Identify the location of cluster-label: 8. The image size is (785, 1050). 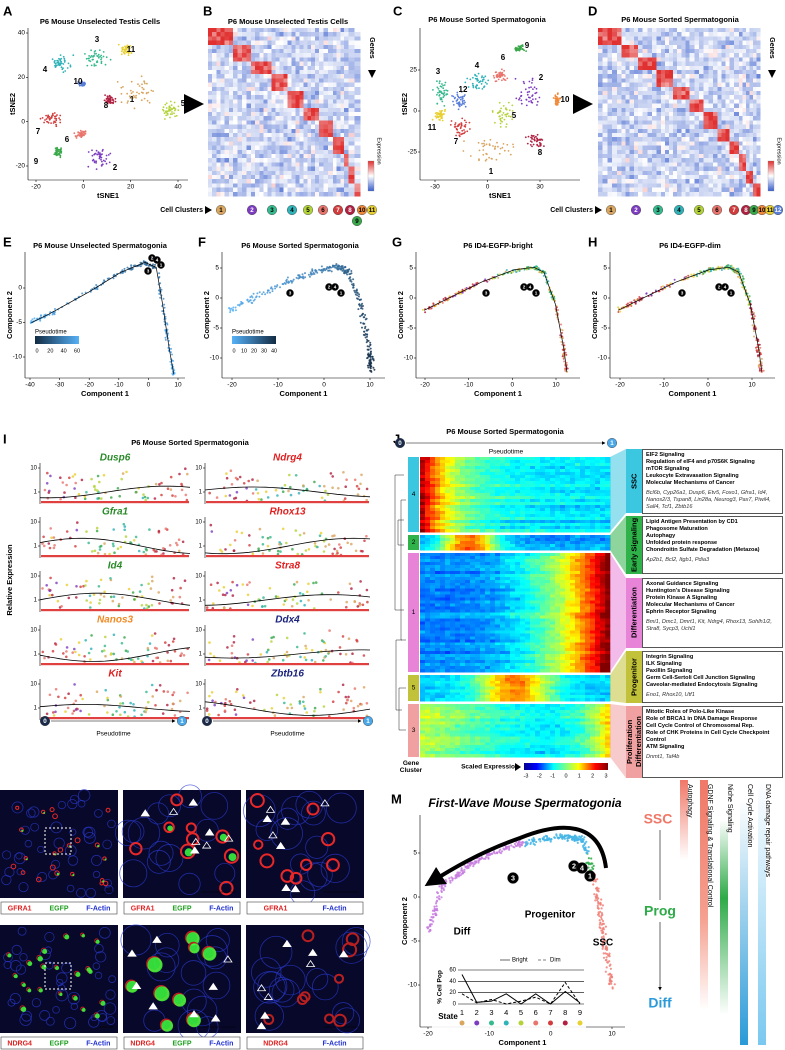
(106, 105).